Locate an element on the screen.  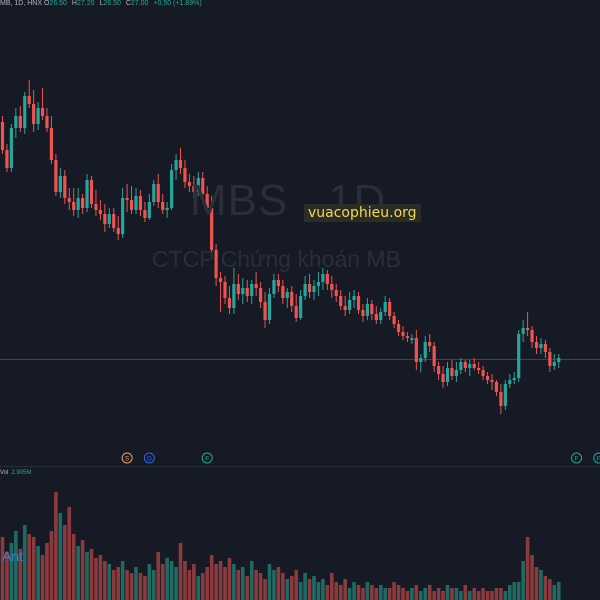
volume-value: 2.905M is located at coordinates (21, 473).